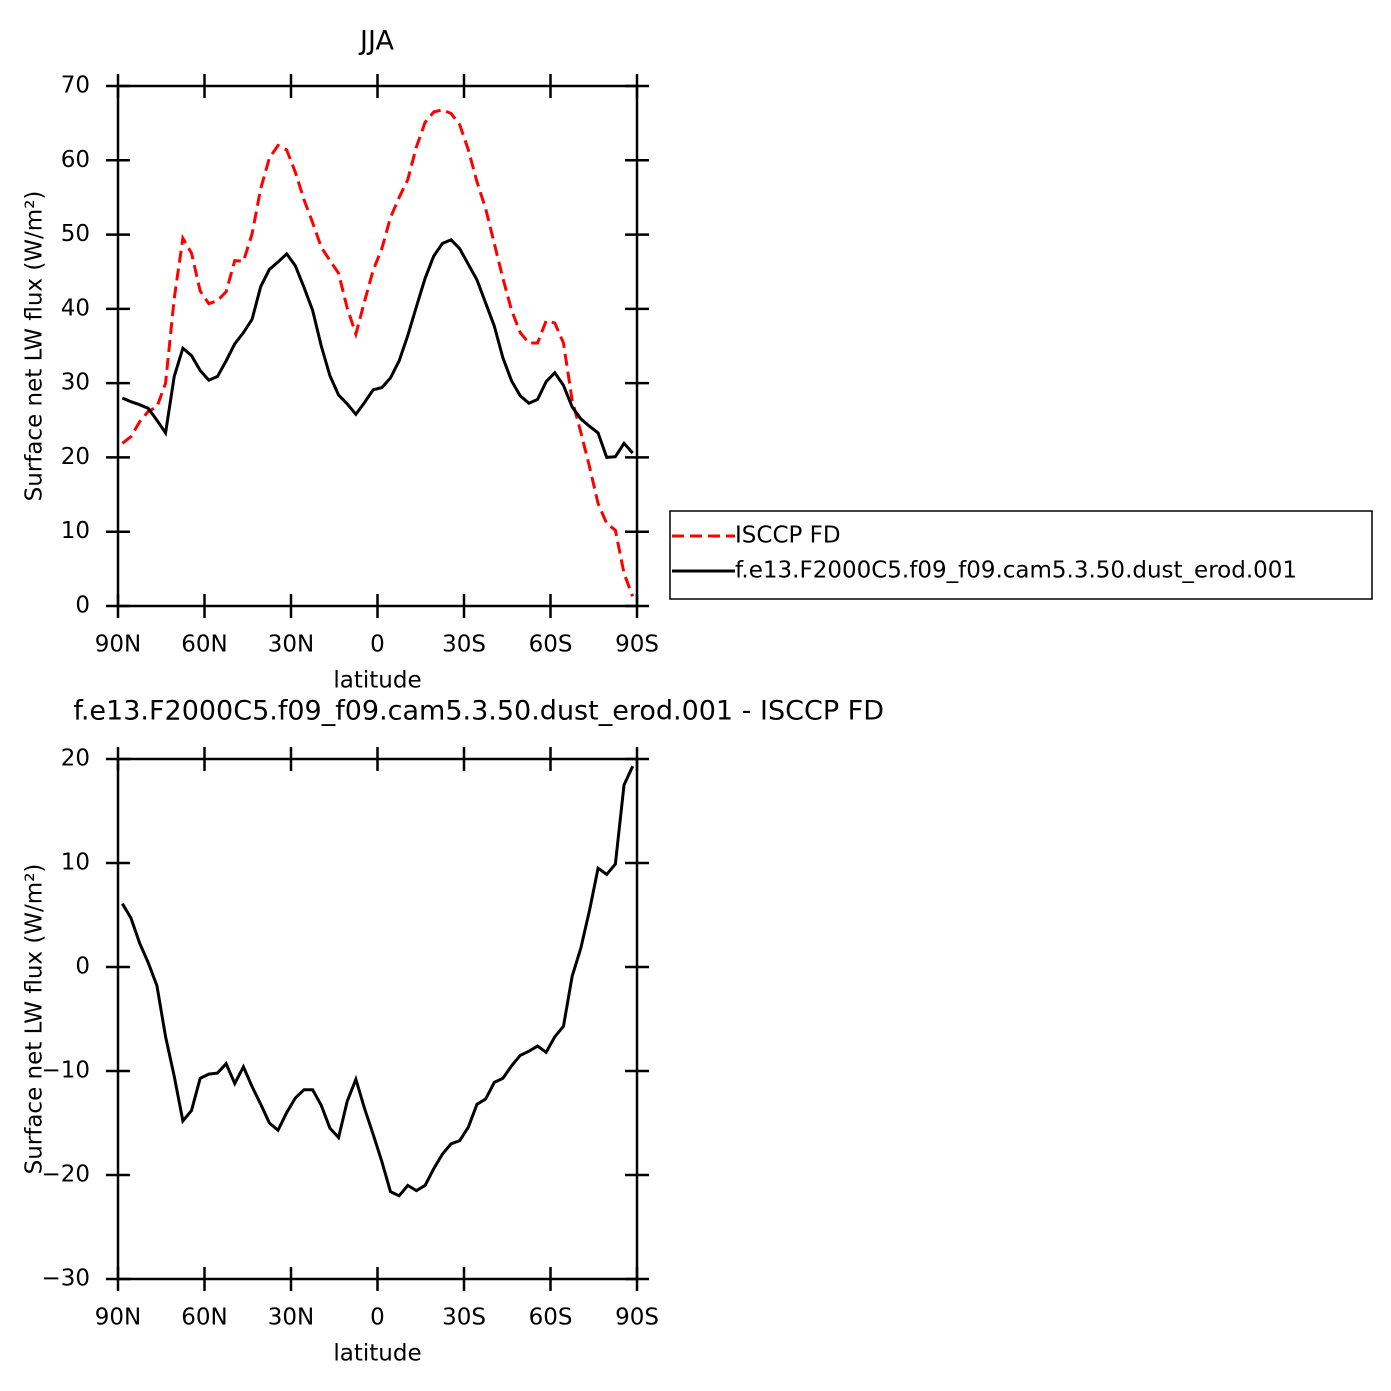 This screenshot has width=1391, height=1391. I want to click on y-tick-label: −20, so click(65, 1175).